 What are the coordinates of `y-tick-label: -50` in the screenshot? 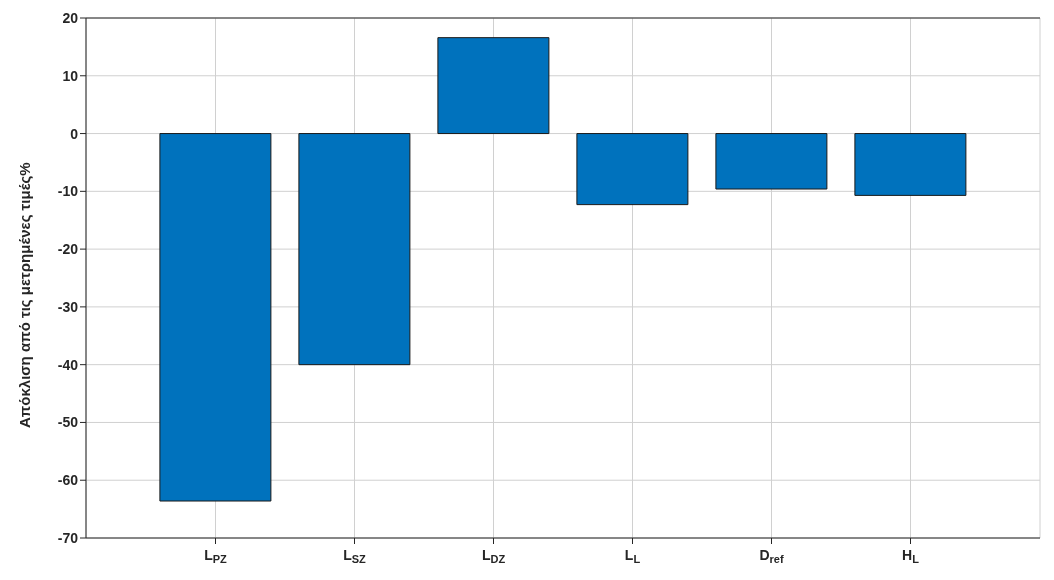 It's located at (68, 422).